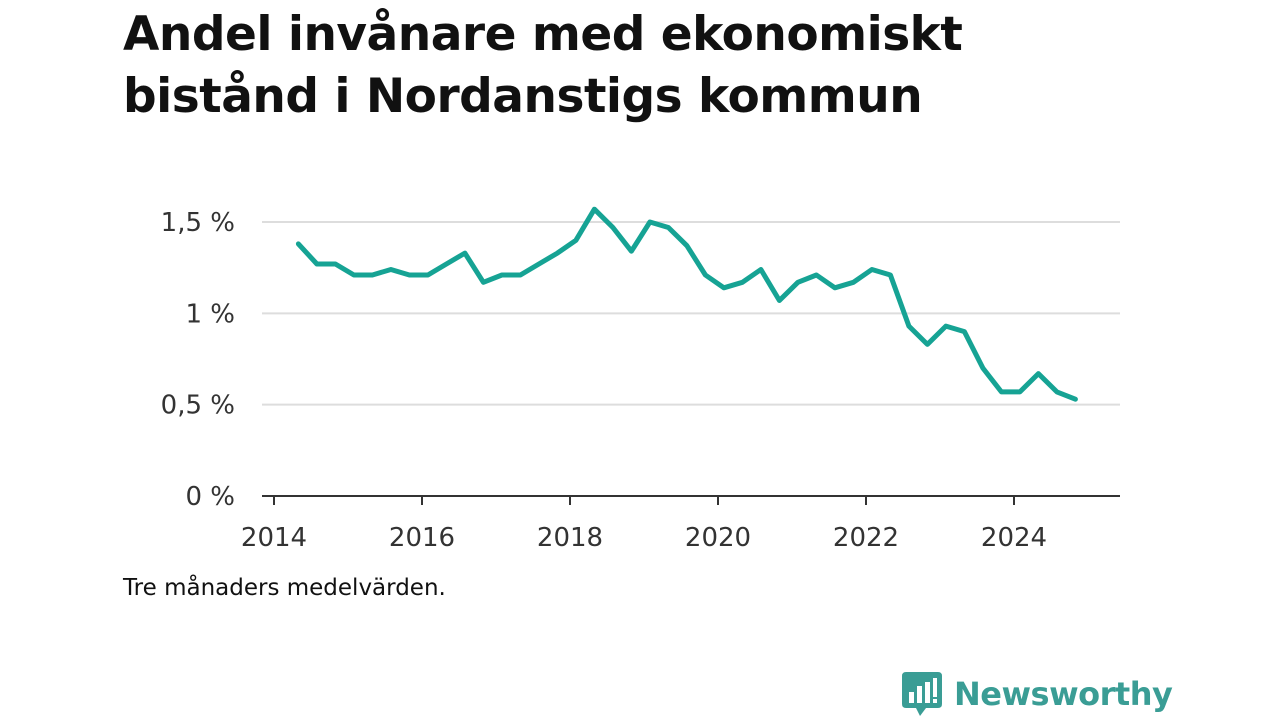 This screenshot has width=1280, height=720. I want to click on x-tick-label: 2016, so click(422, 538).